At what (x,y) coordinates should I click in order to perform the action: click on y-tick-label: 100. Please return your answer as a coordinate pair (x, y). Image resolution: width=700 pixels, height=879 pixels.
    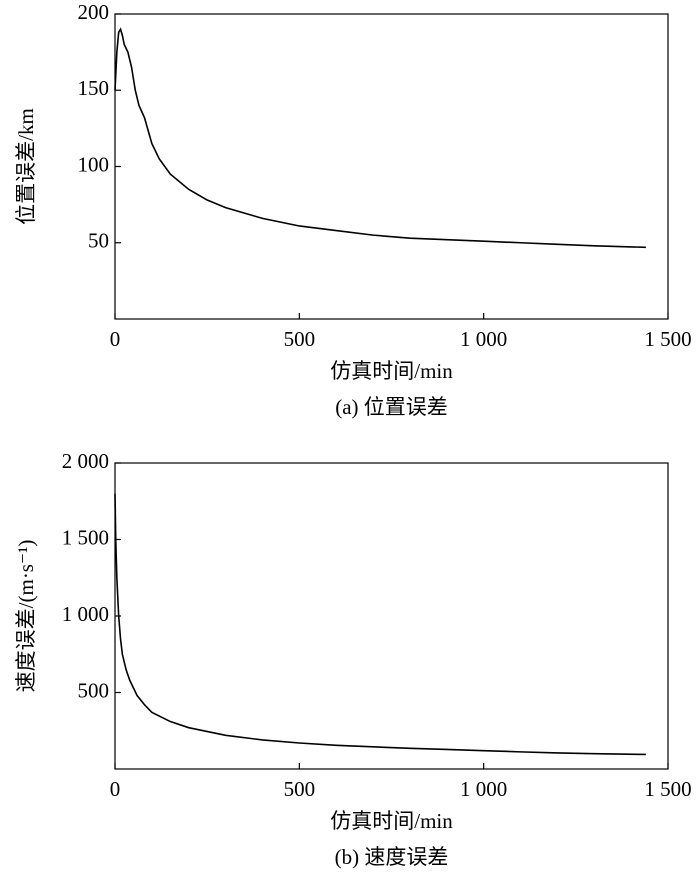
    Looking at the image, I should click on (94, 164).